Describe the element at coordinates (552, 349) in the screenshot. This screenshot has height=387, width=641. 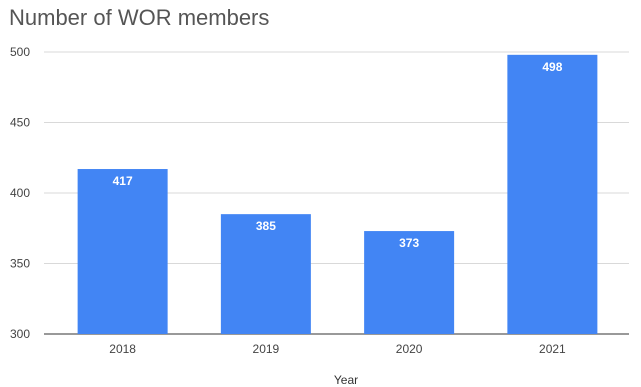
I see `x-tick-label: 2021` at that location.